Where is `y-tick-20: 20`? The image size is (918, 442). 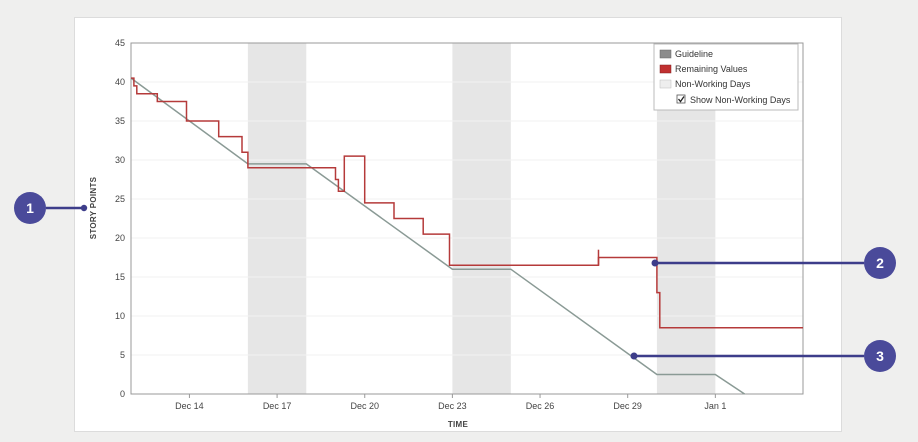 y-tick-20: 20 is located at coordinates (120, 238).